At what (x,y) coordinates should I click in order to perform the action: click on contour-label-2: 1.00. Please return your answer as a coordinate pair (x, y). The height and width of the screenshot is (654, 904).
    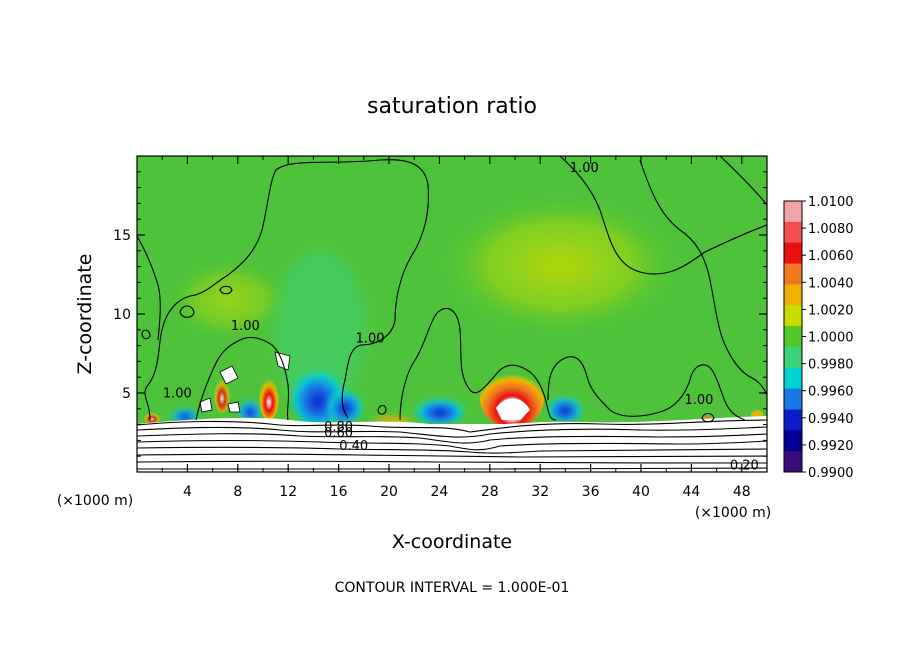
    Looking at the image, I should click on (245, 326).